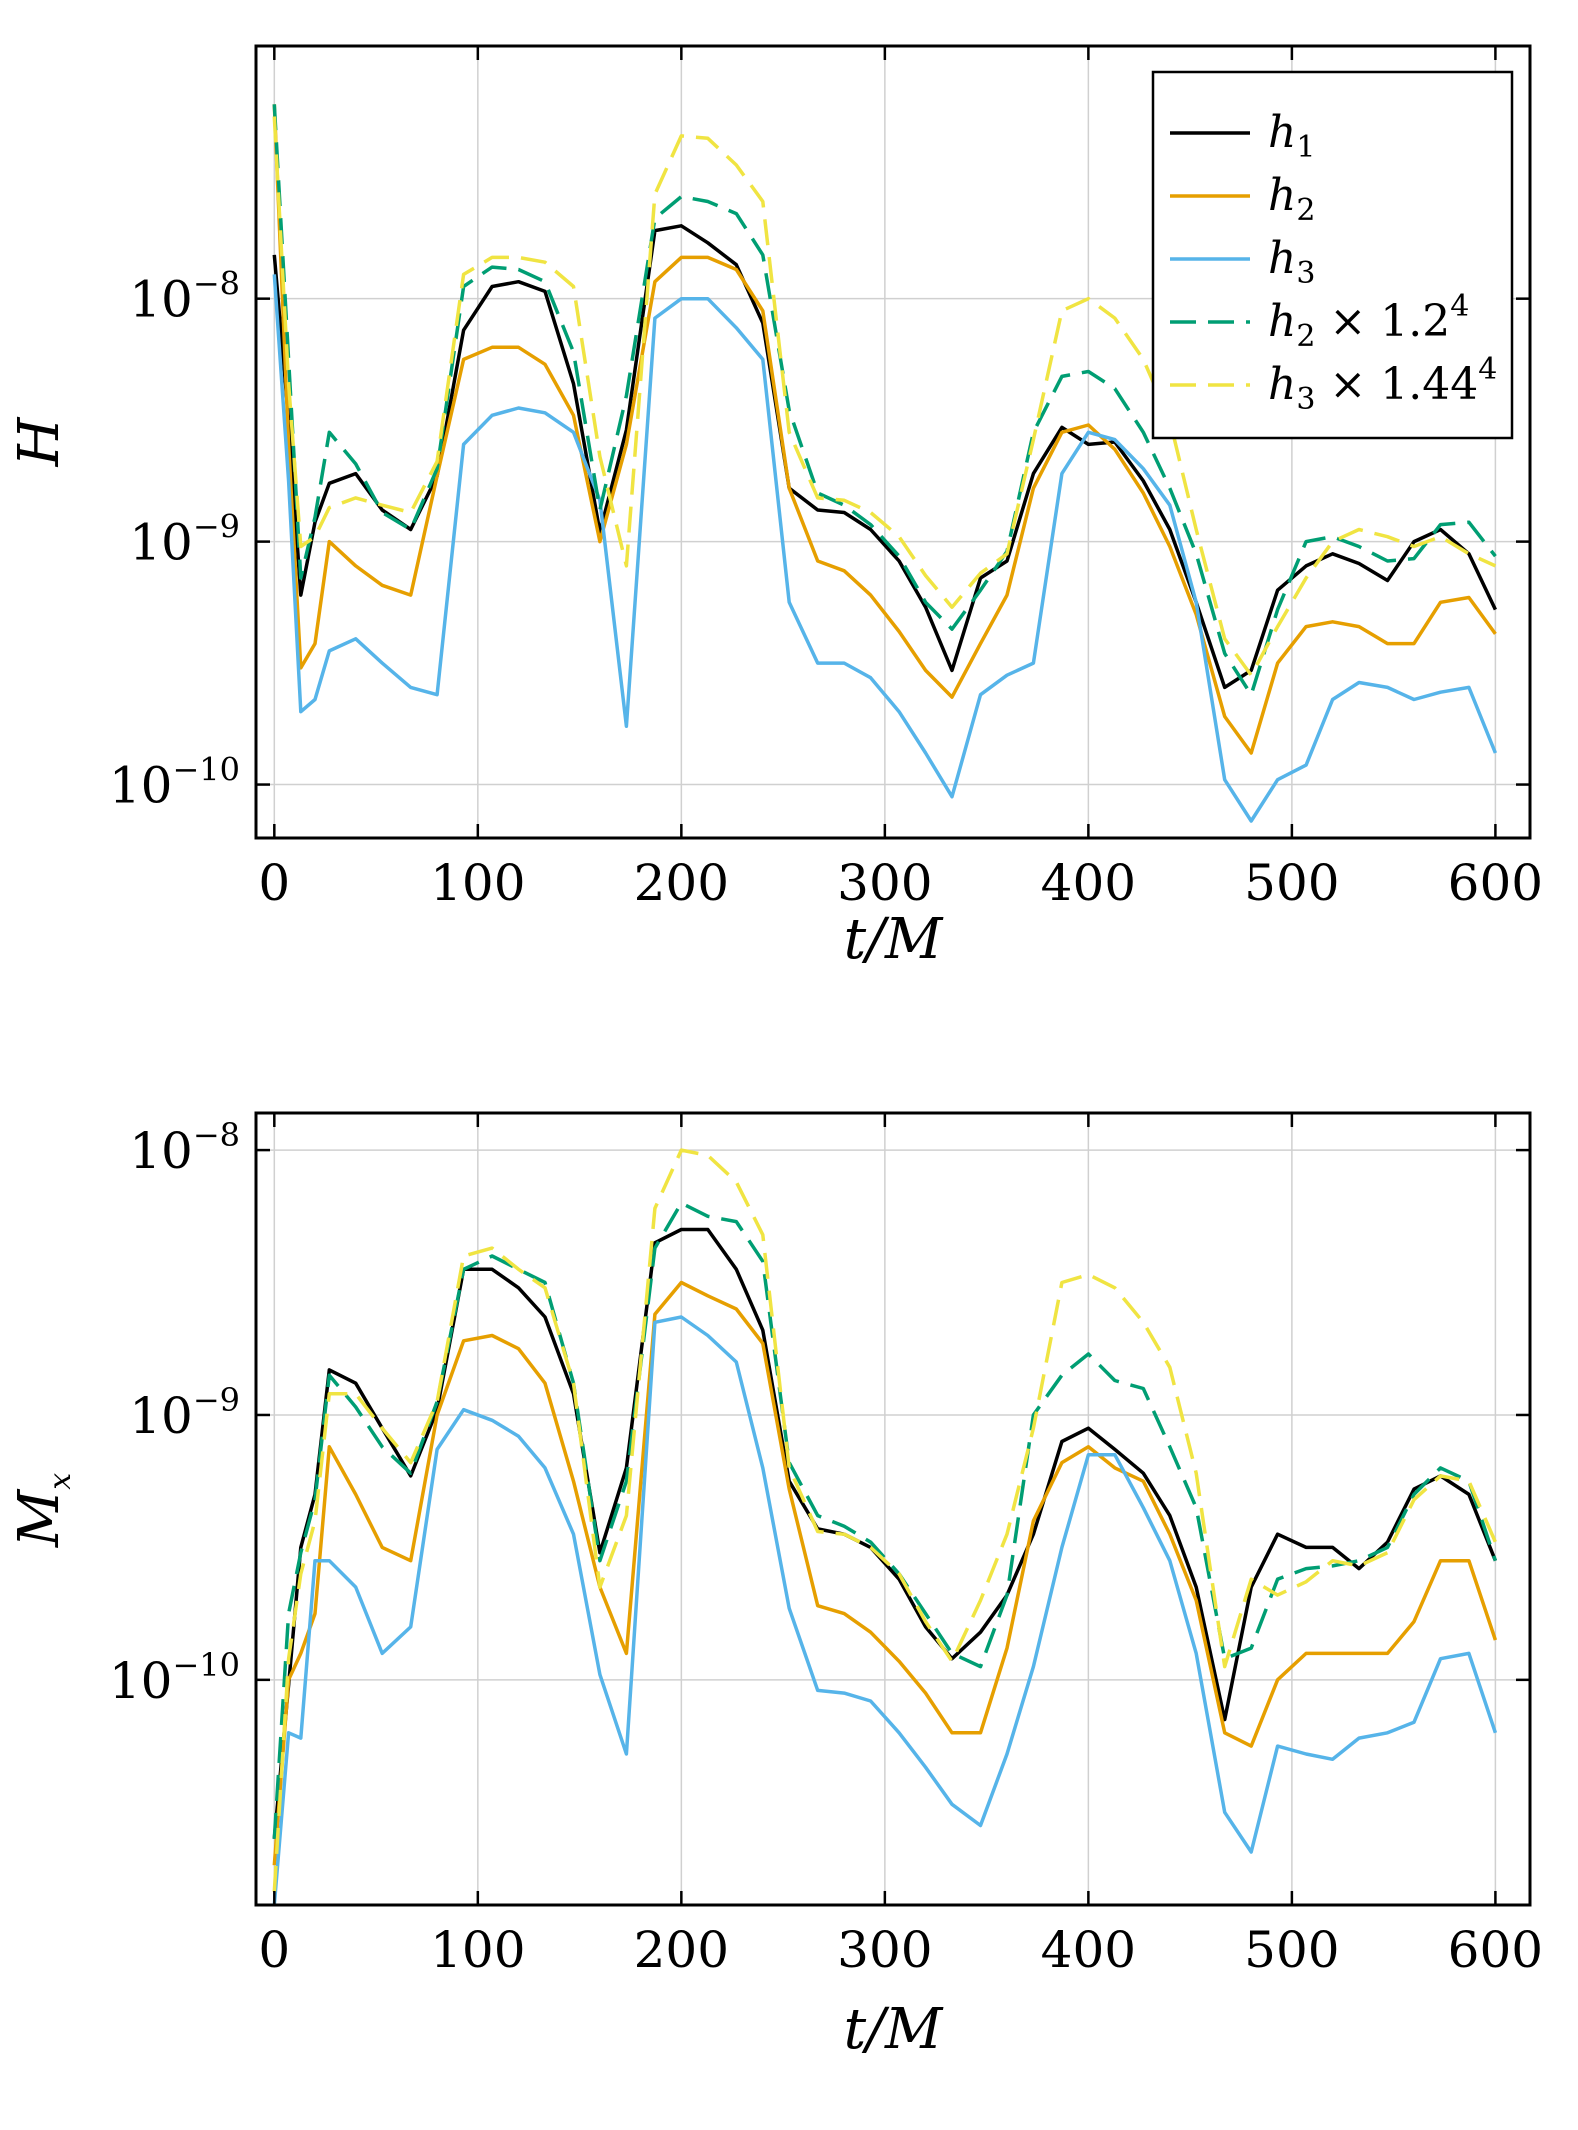 The image size is (1578, 2130). Describe the element at coordinates (274, 883) in the screenshot. I see `top-xtick-label: 0` at that location.